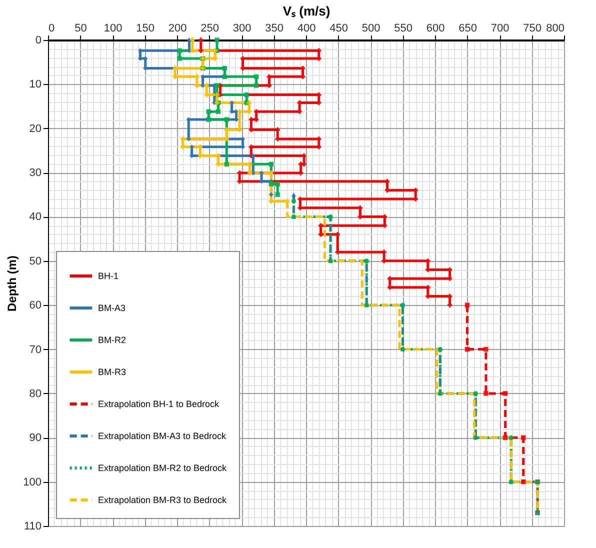 The height and width of the screenshot is (548, 596). Describe the element at coordinates (113, 28) in the screenshot. I see `x-tick-label: 100` at that location.